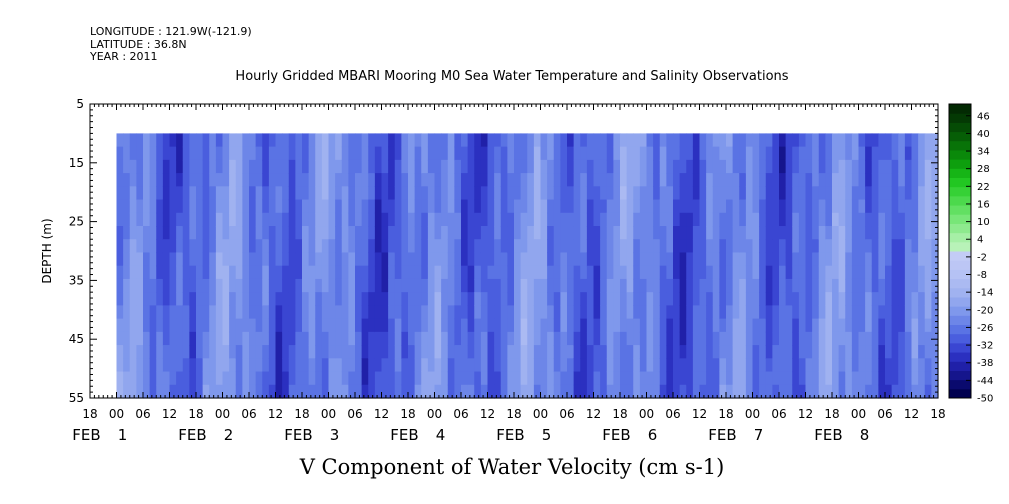  Describe the element at coordinates (985, 399) in the screenshot. I see `colorbar-label: -50` at that location.